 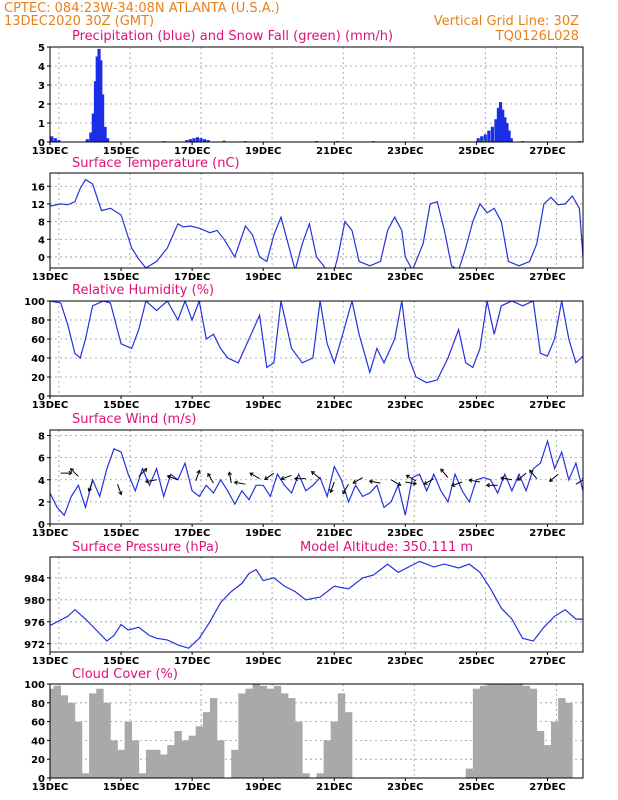 I want to click on cloud-ytick-label-2: 40, so click(x=38, y=741).